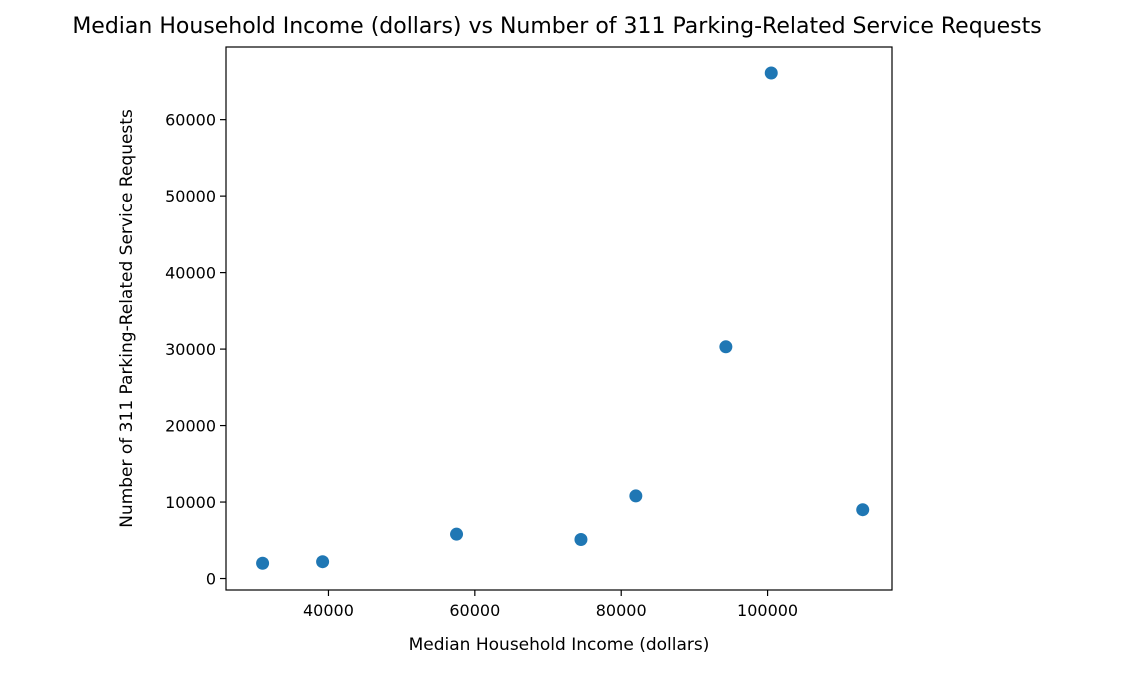 This screenshot has width=1122, height=686. What do you see at coordinates (767, 610) in the screenshot?
I see `x-tick-label: 100000` at bounding box center [767, 610].